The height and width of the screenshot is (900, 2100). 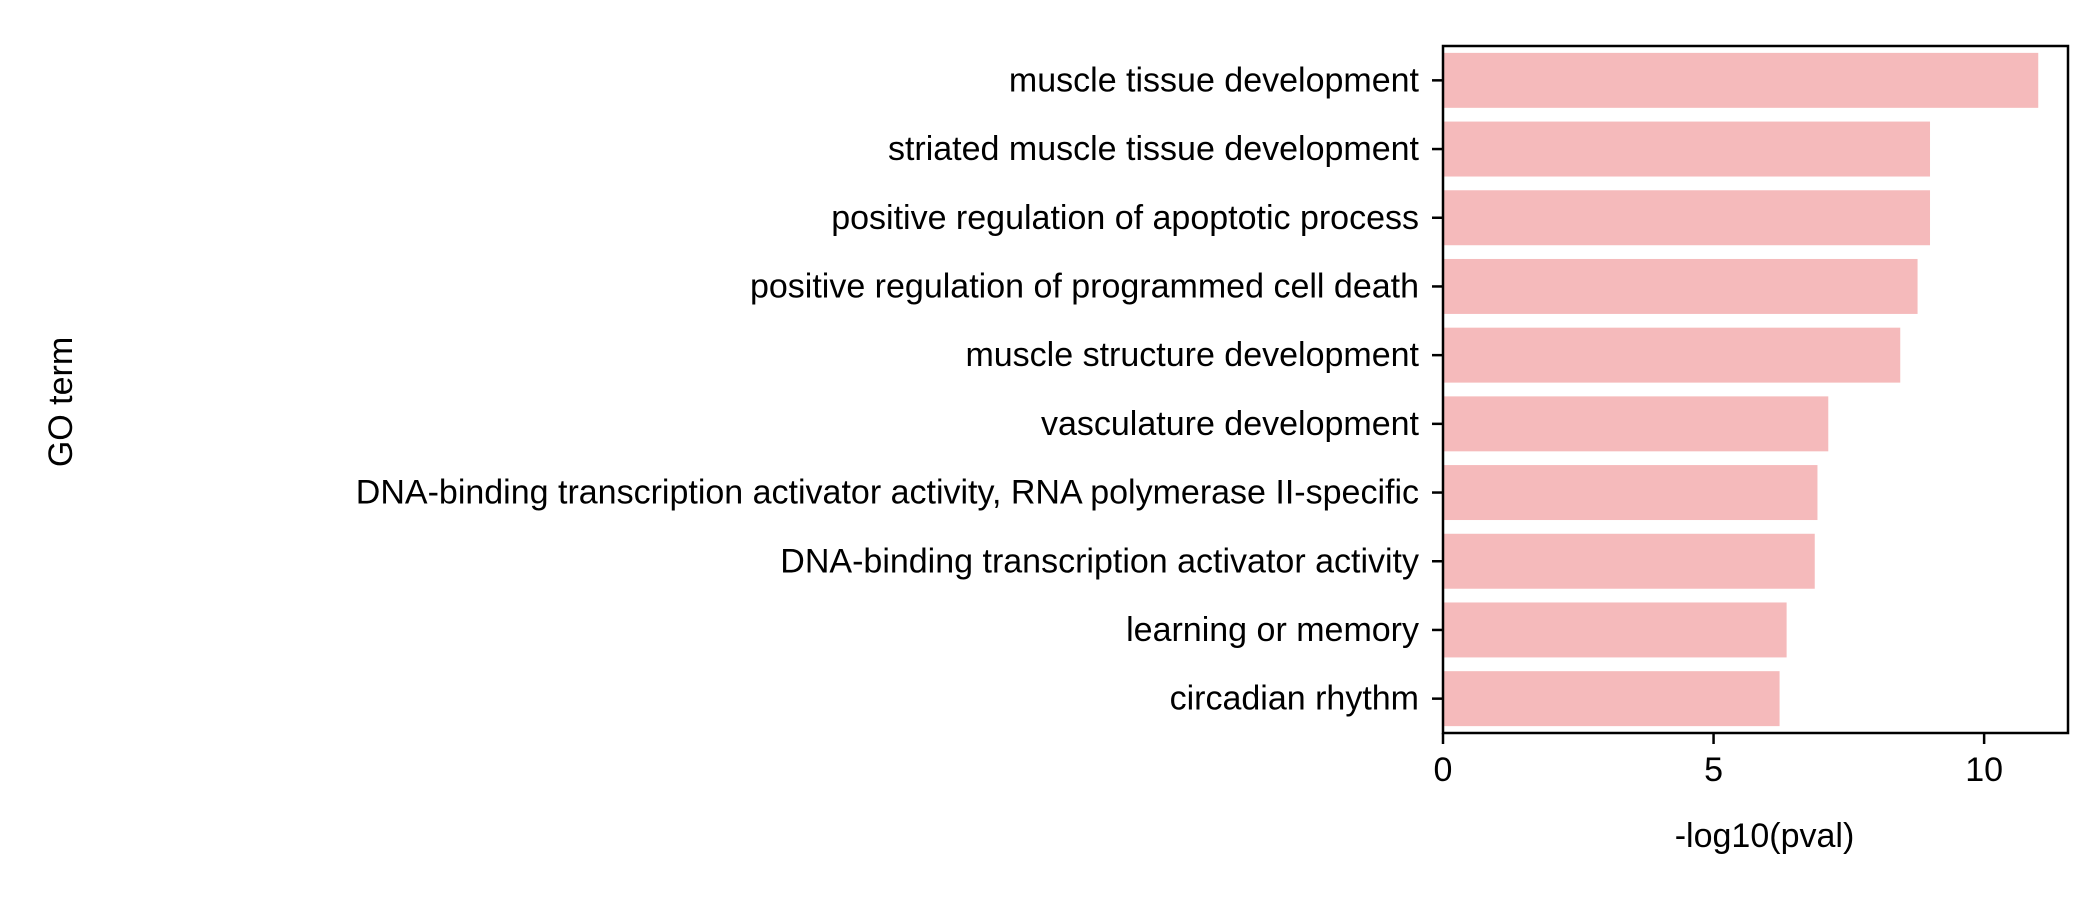 What do you see at coordinates (1443, 770) in the screenshot?
I see `x-tick-label: 0` at bounding box center [1443, 770].